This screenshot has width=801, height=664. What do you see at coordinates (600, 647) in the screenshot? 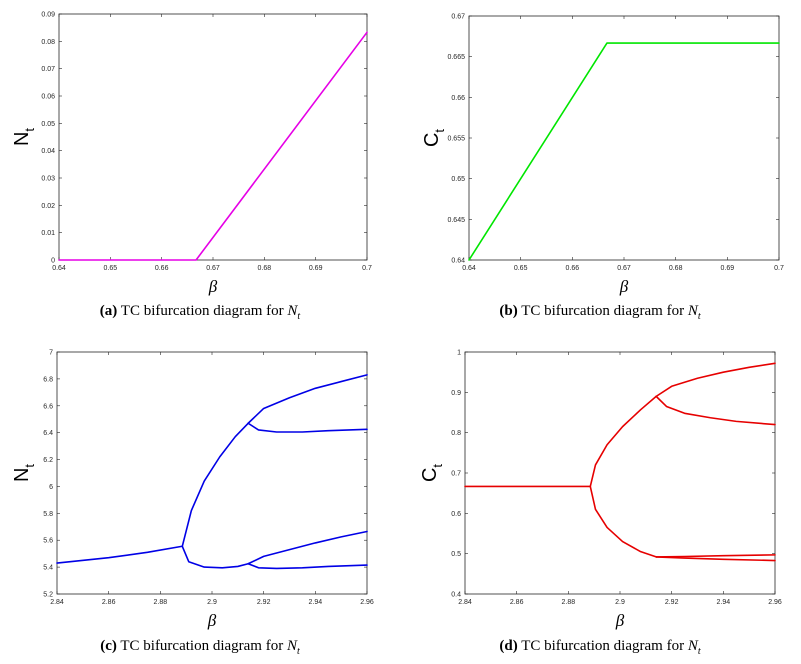
I see `caption-d: (d) TC bifurcation diagram for Nt` at bounding box center [600, 647].